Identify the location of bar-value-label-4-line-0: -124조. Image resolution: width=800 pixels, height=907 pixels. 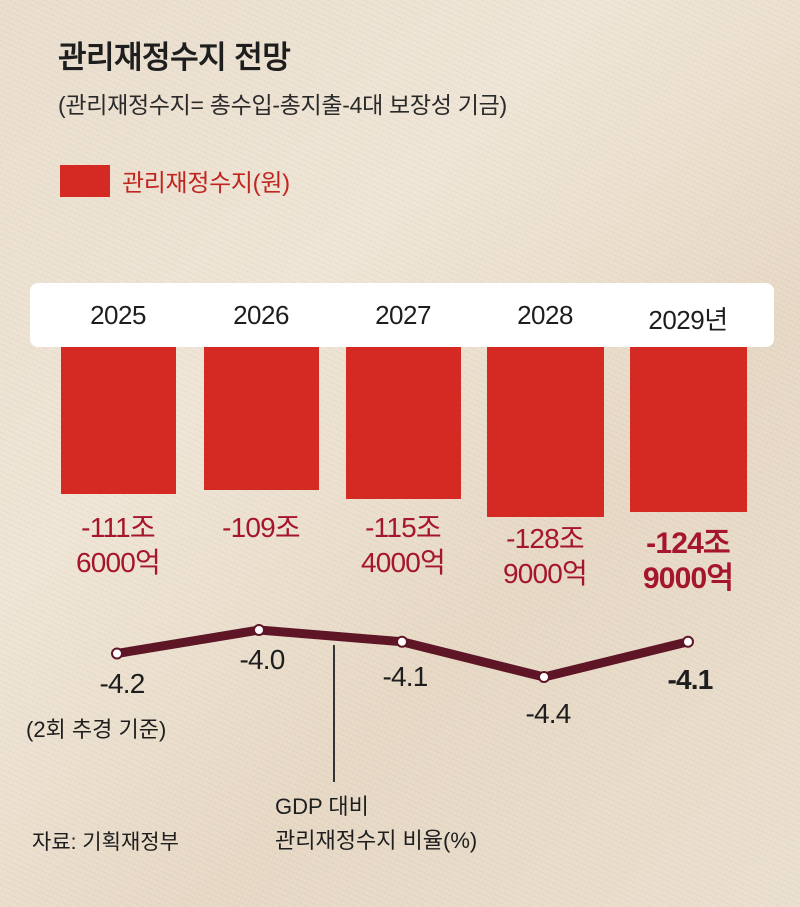
(688, 543).